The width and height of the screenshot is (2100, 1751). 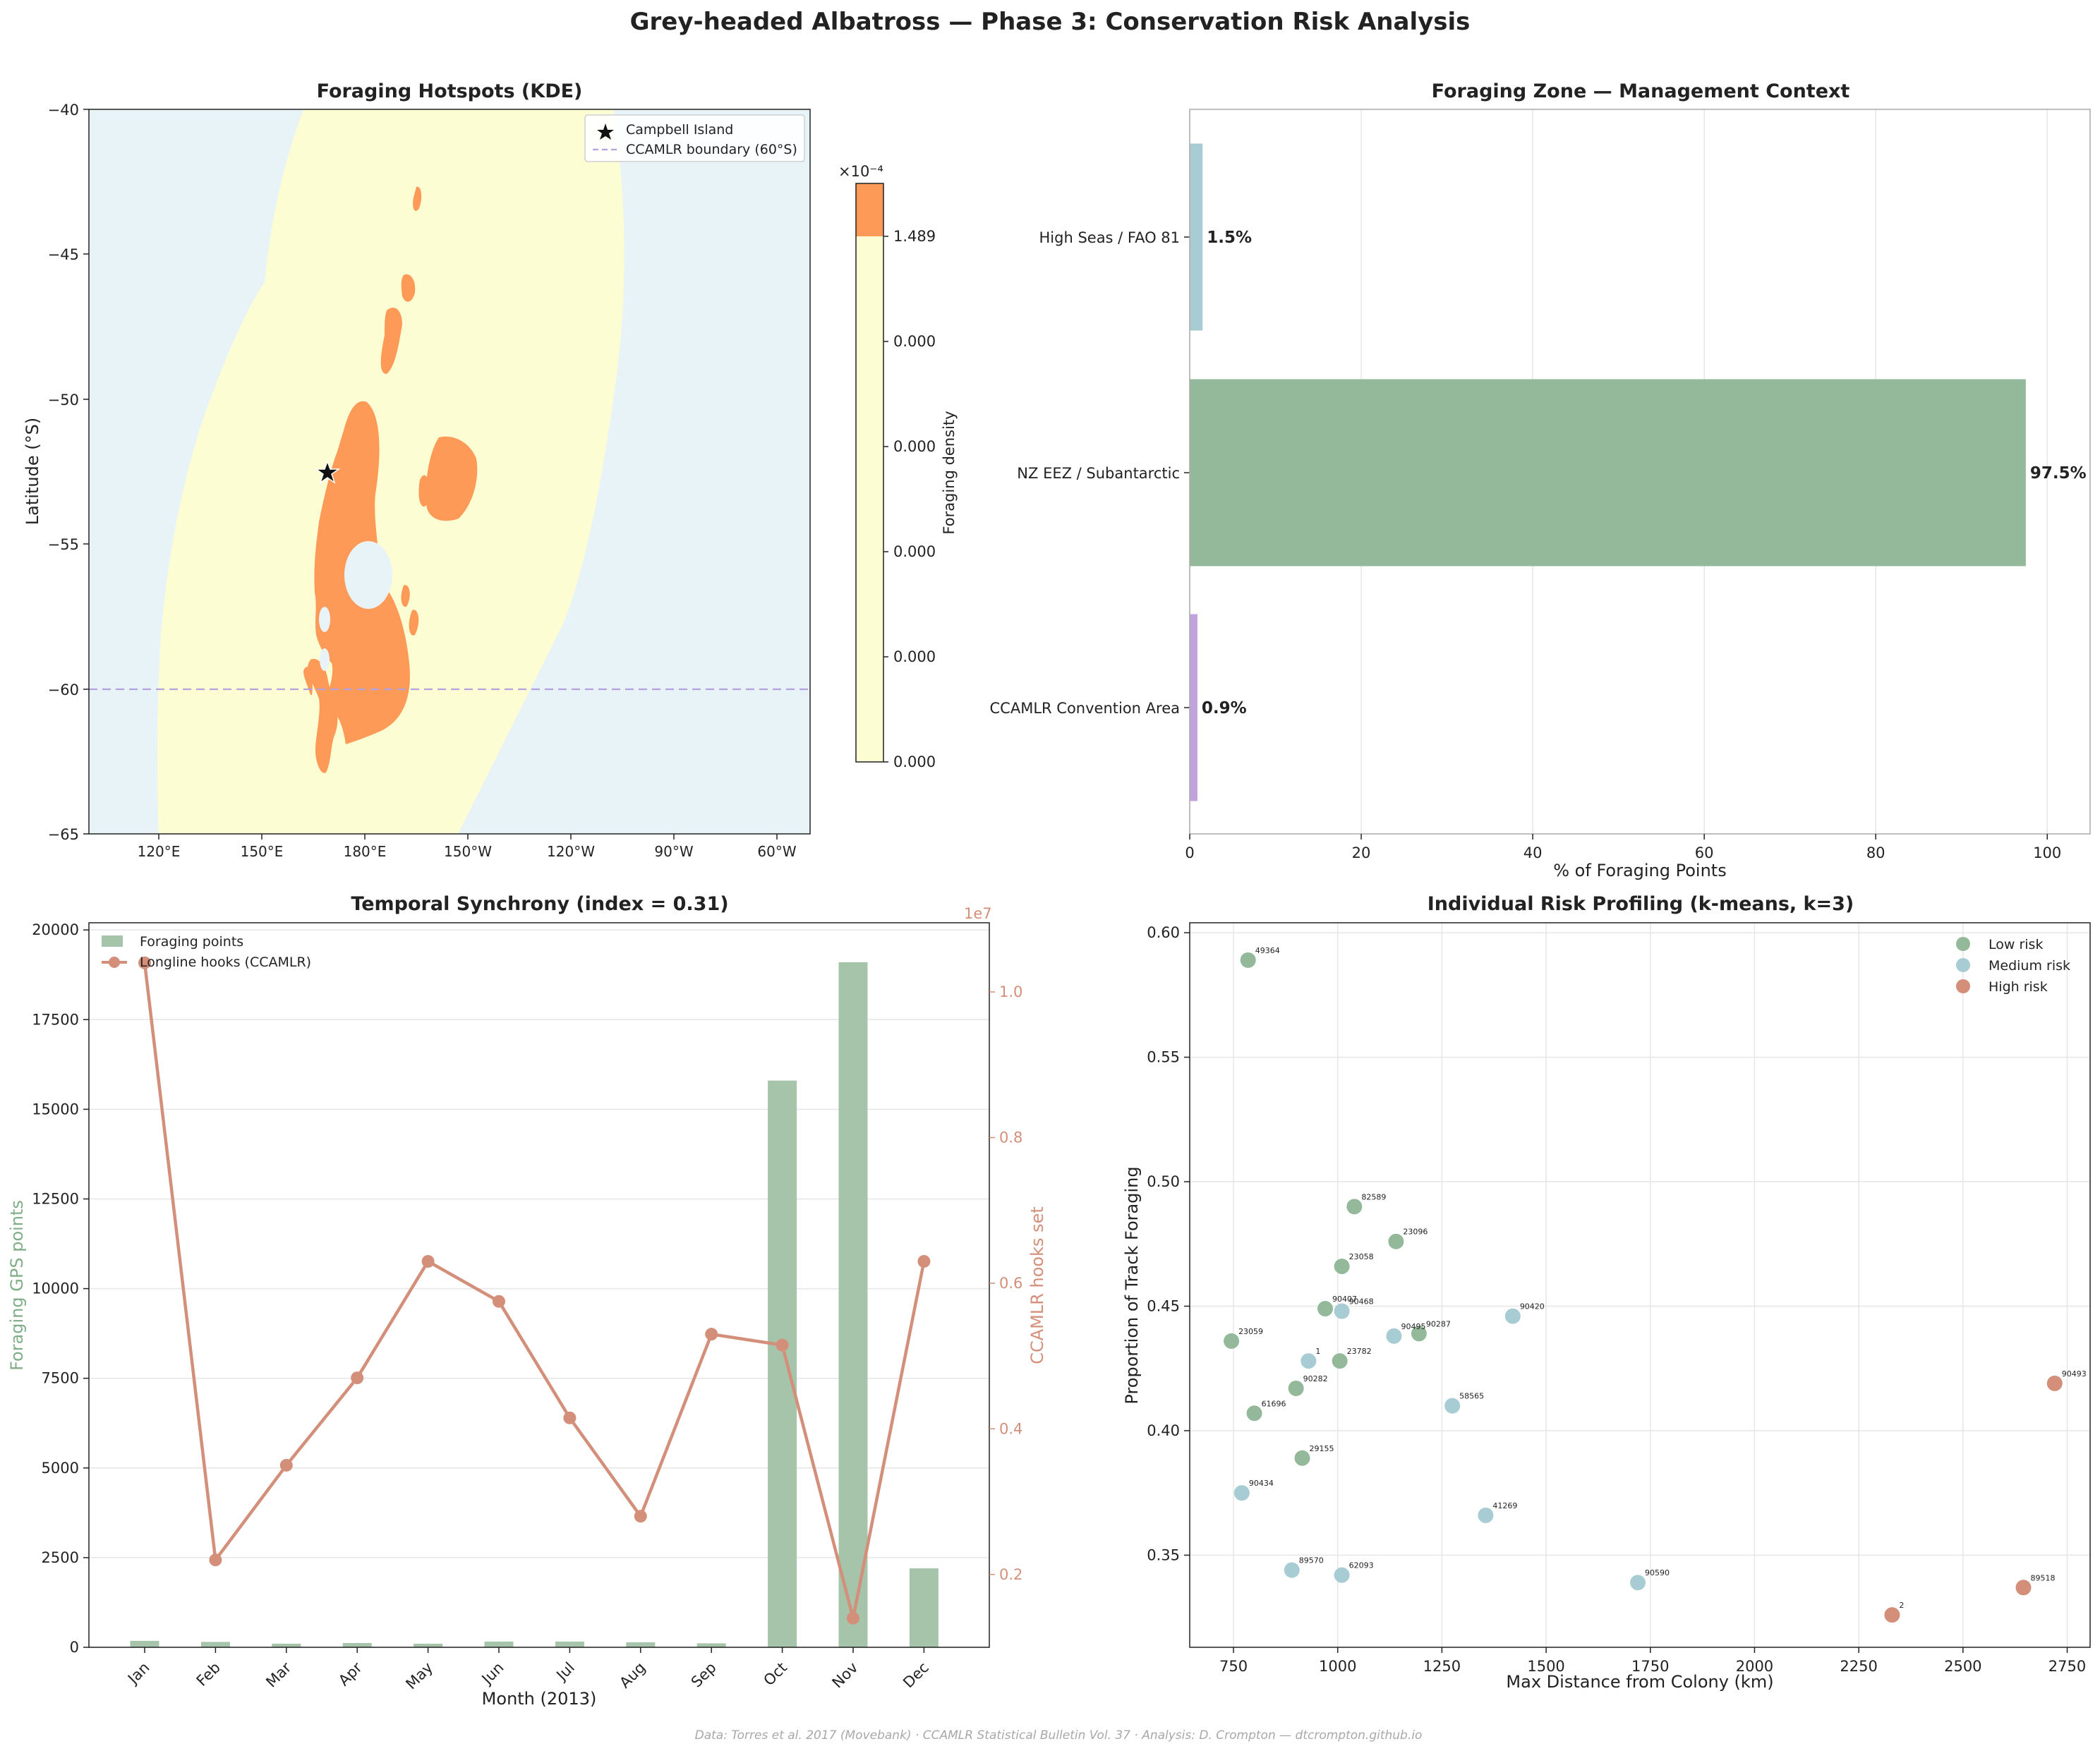 I want to click on temporal-x-axis-label: Month (2013), so click(x=539, y=1699).